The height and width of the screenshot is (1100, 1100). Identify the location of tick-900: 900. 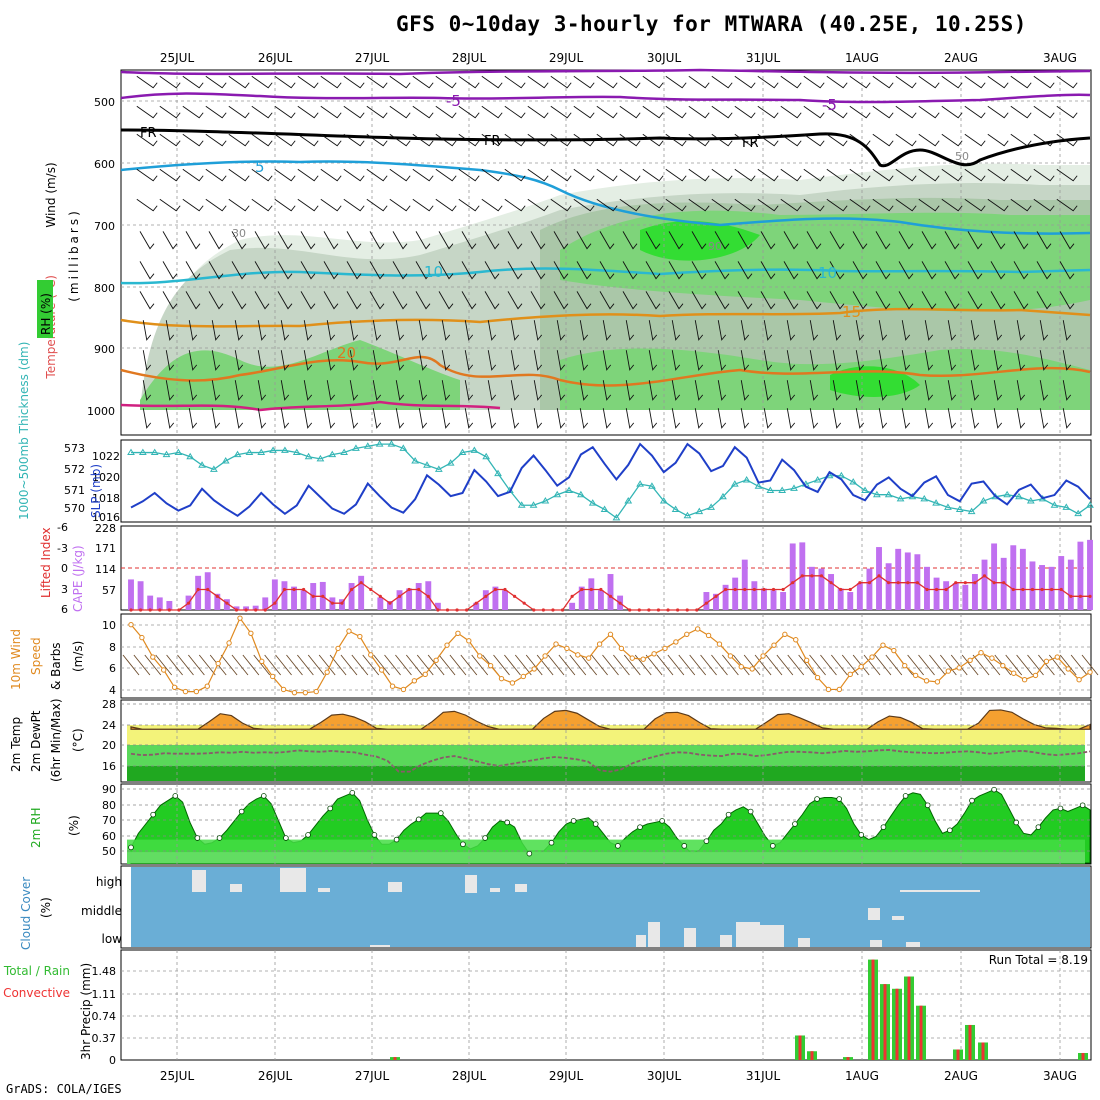
(104, 349).